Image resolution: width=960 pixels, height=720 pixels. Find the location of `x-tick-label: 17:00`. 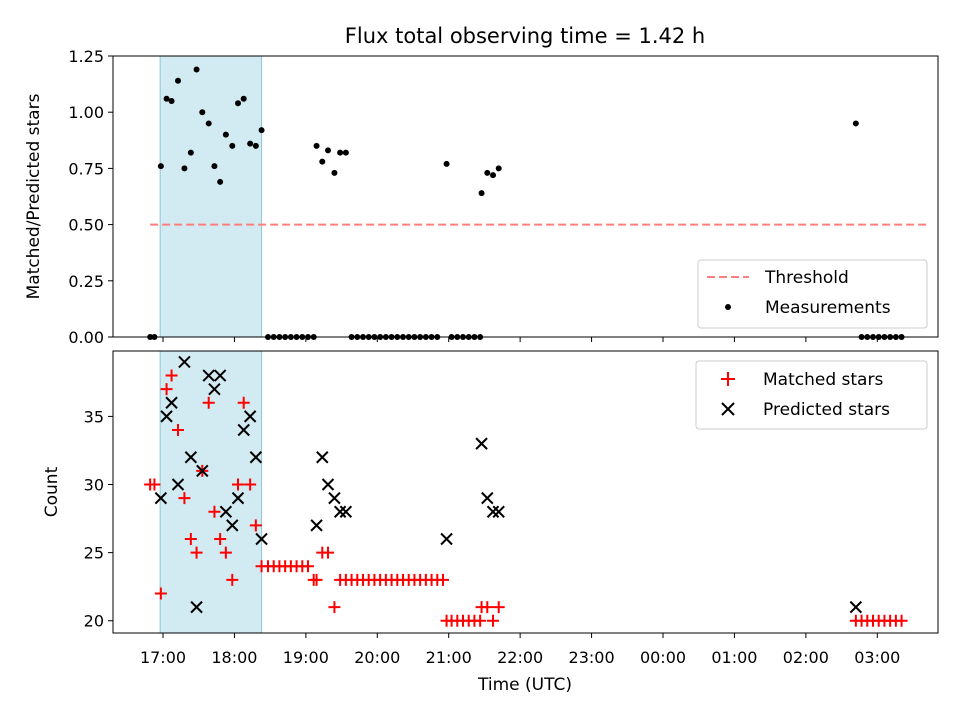

x-tick-label: 17:00 is located at coordinates (163, 657).